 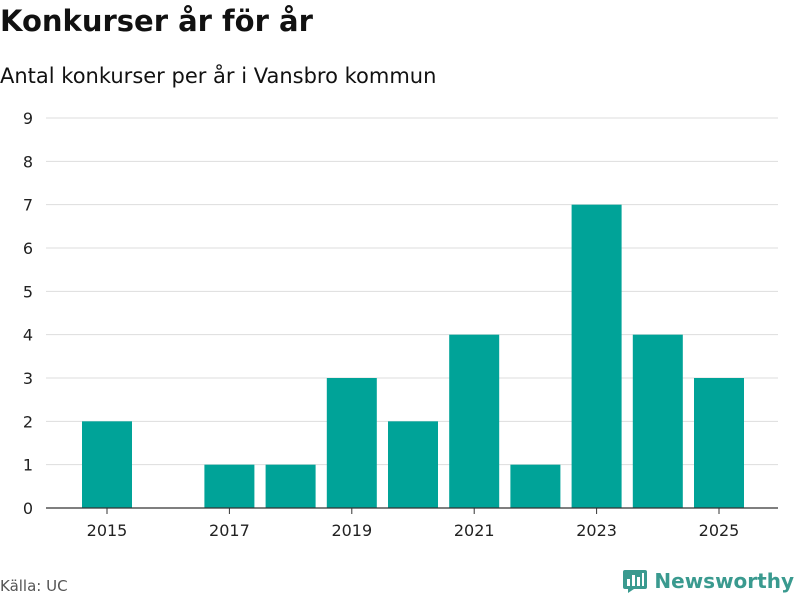 I want to click on x-tick-label: 2017, so click(x=229, y=530).